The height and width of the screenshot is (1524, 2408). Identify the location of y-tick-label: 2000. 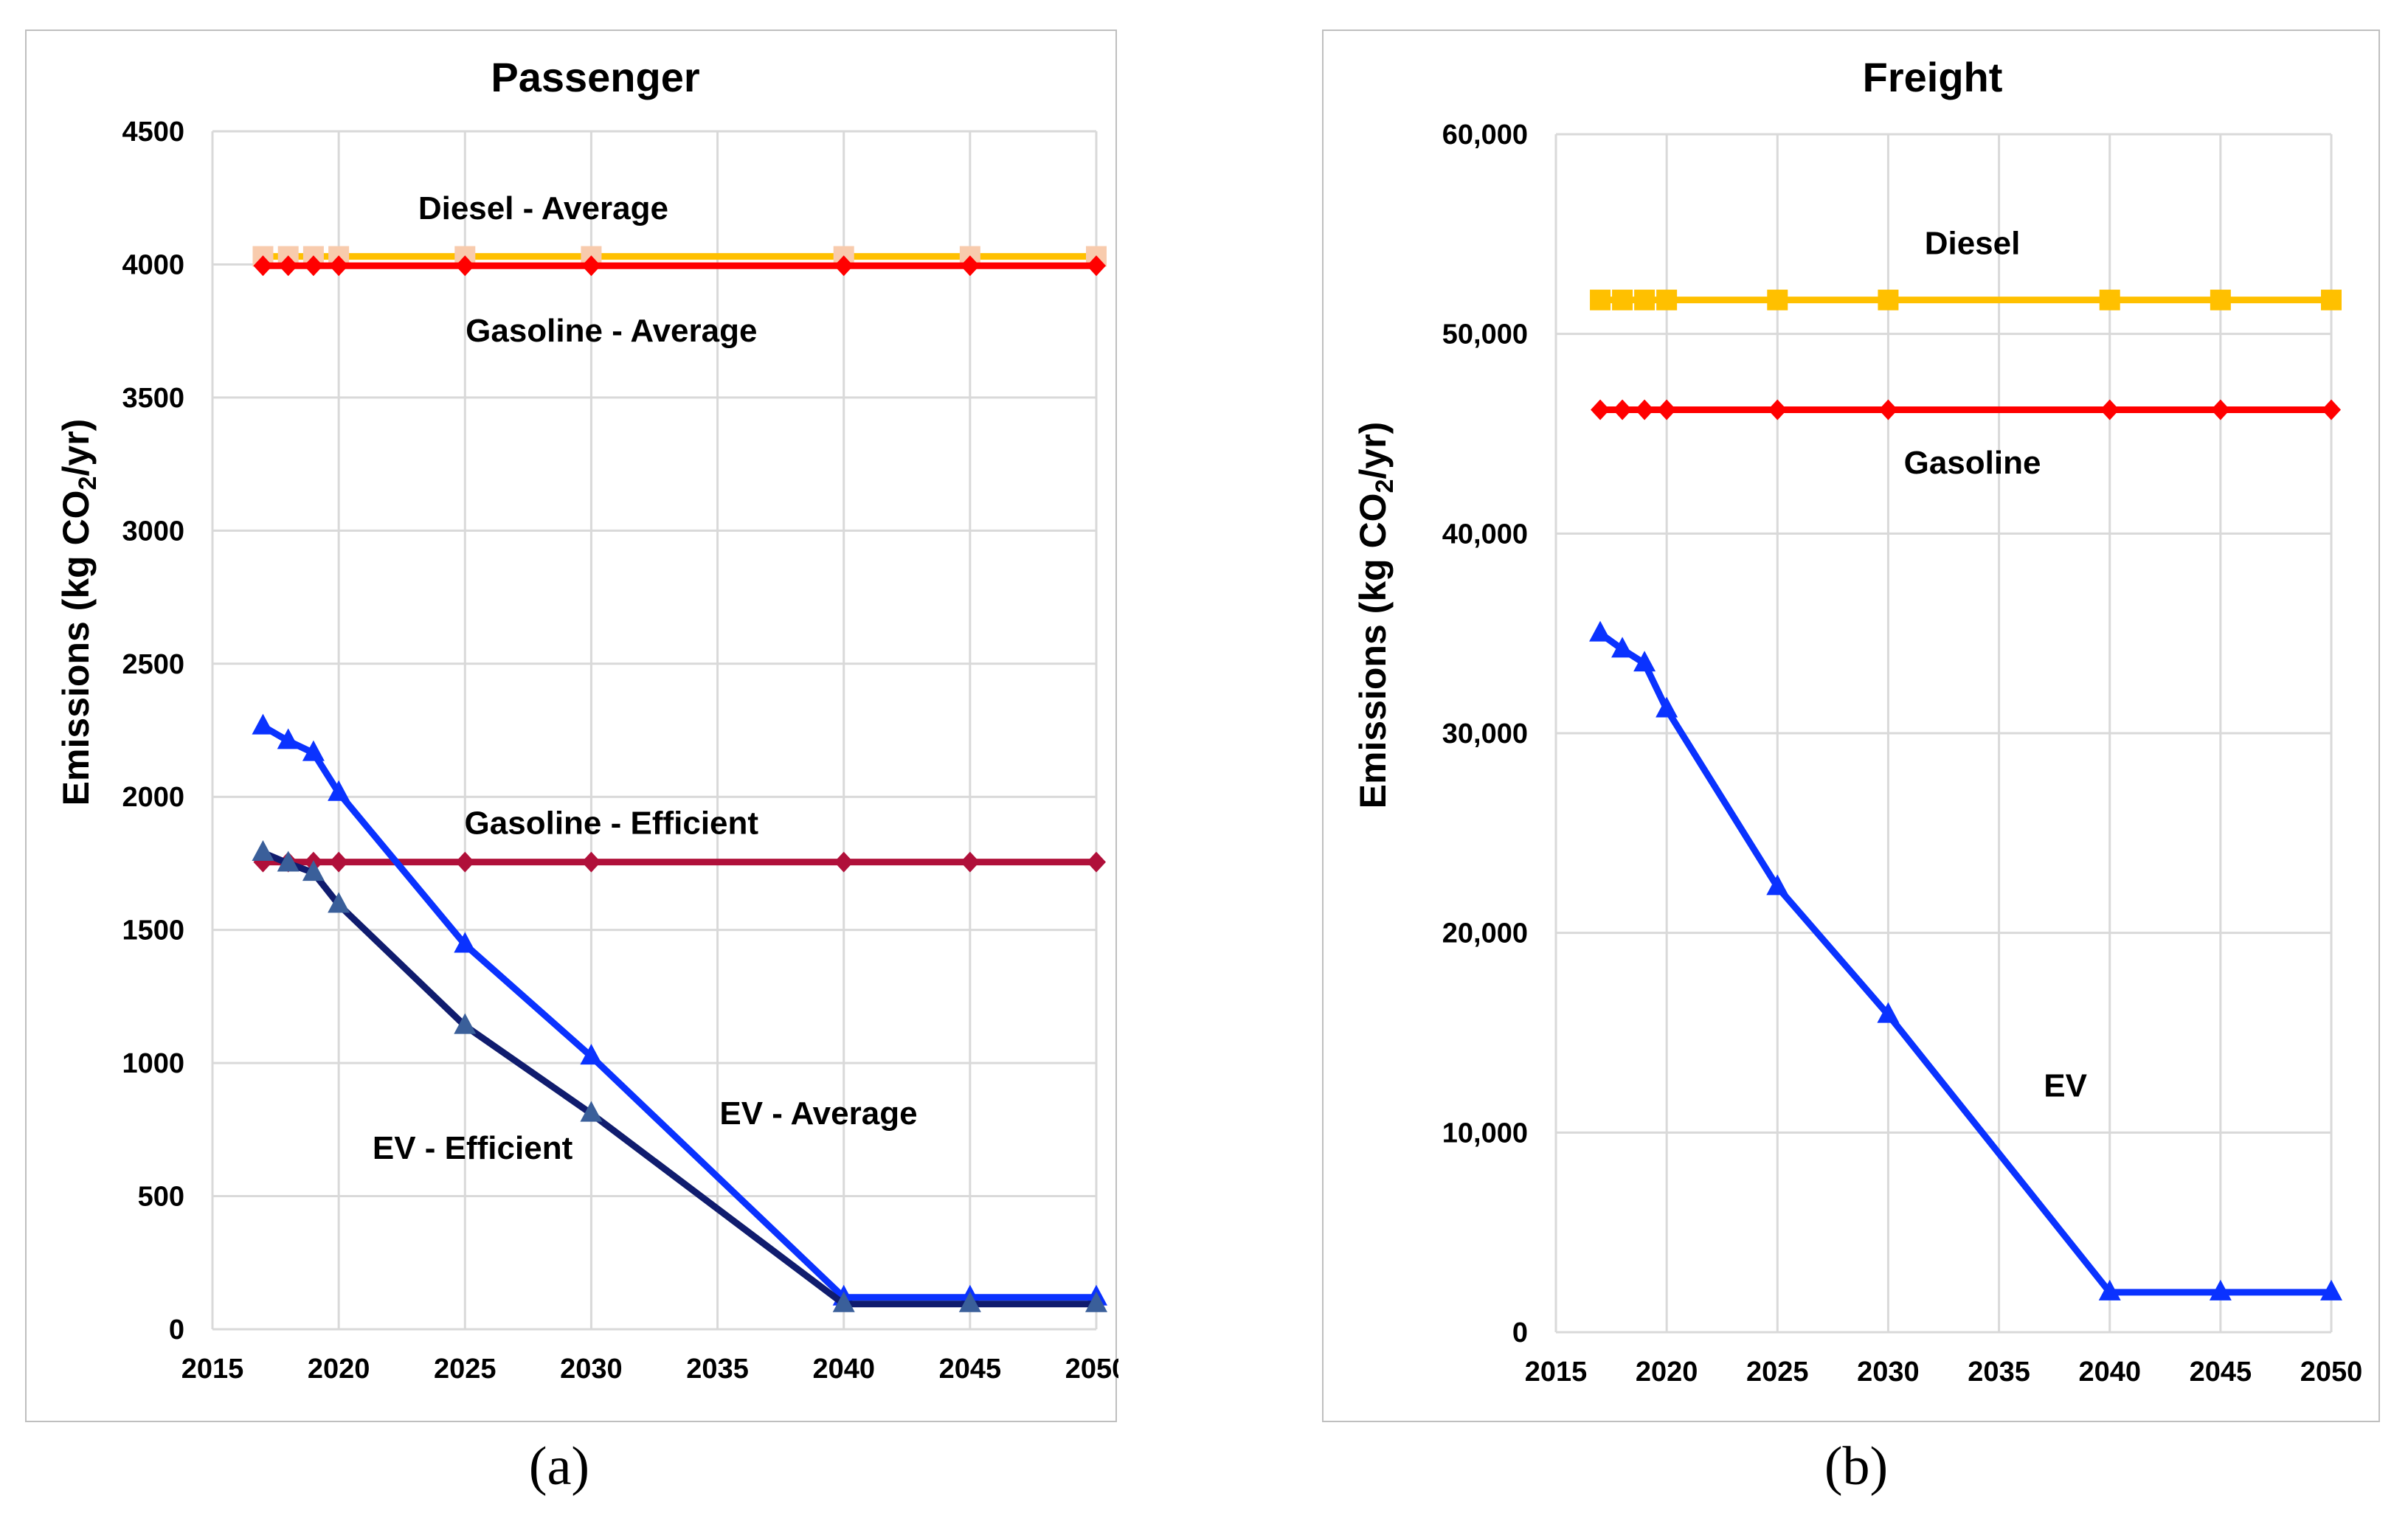
(153, 797).